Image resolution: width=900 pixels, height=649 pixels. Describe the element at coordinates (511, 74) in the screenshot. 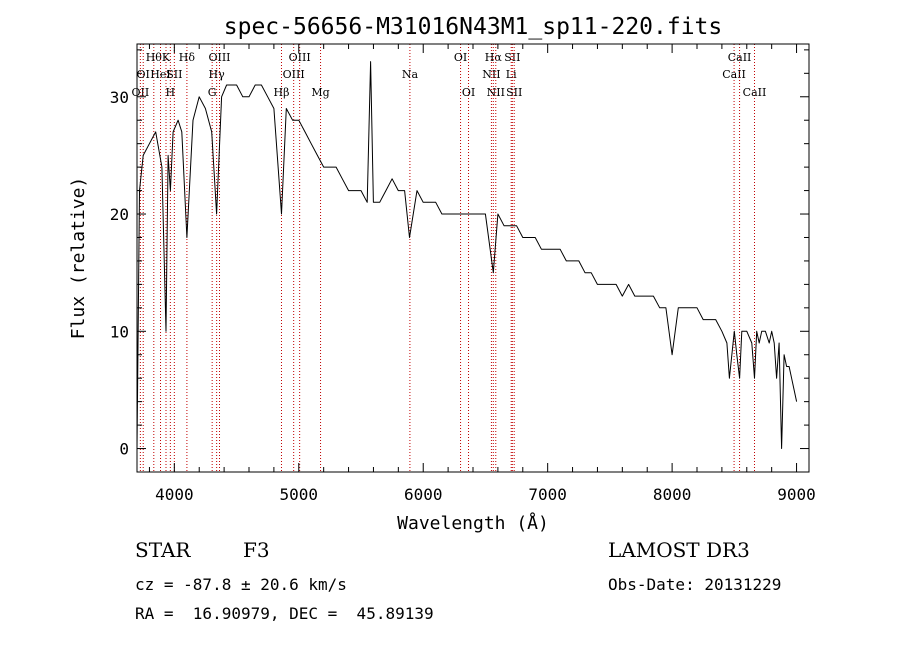

I see `line-marker-label: Li` at that location.